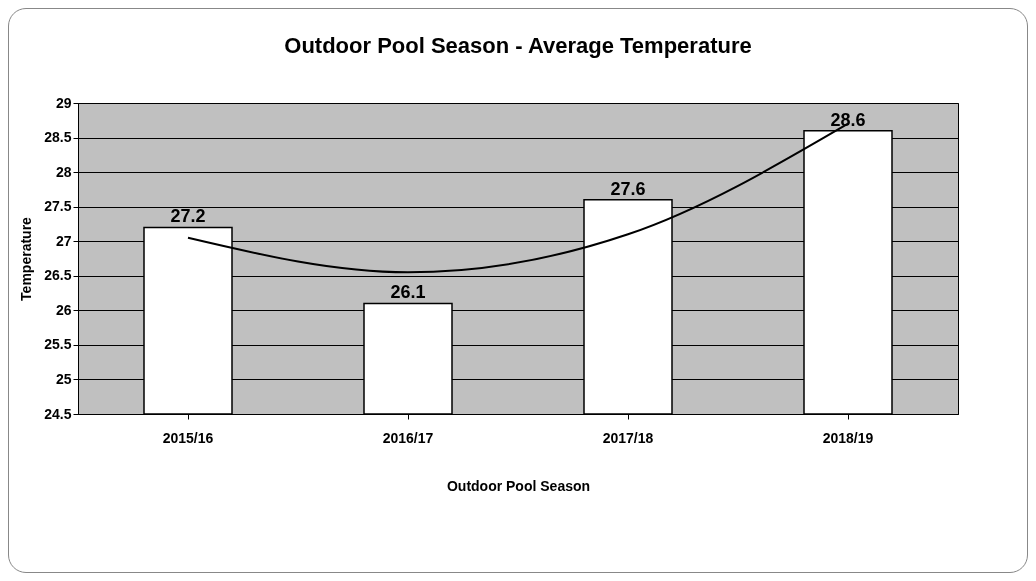  Describe the element at coordinates (188, 437) in the screenshot. I see `x-tick-label: 2015/16` at that location.